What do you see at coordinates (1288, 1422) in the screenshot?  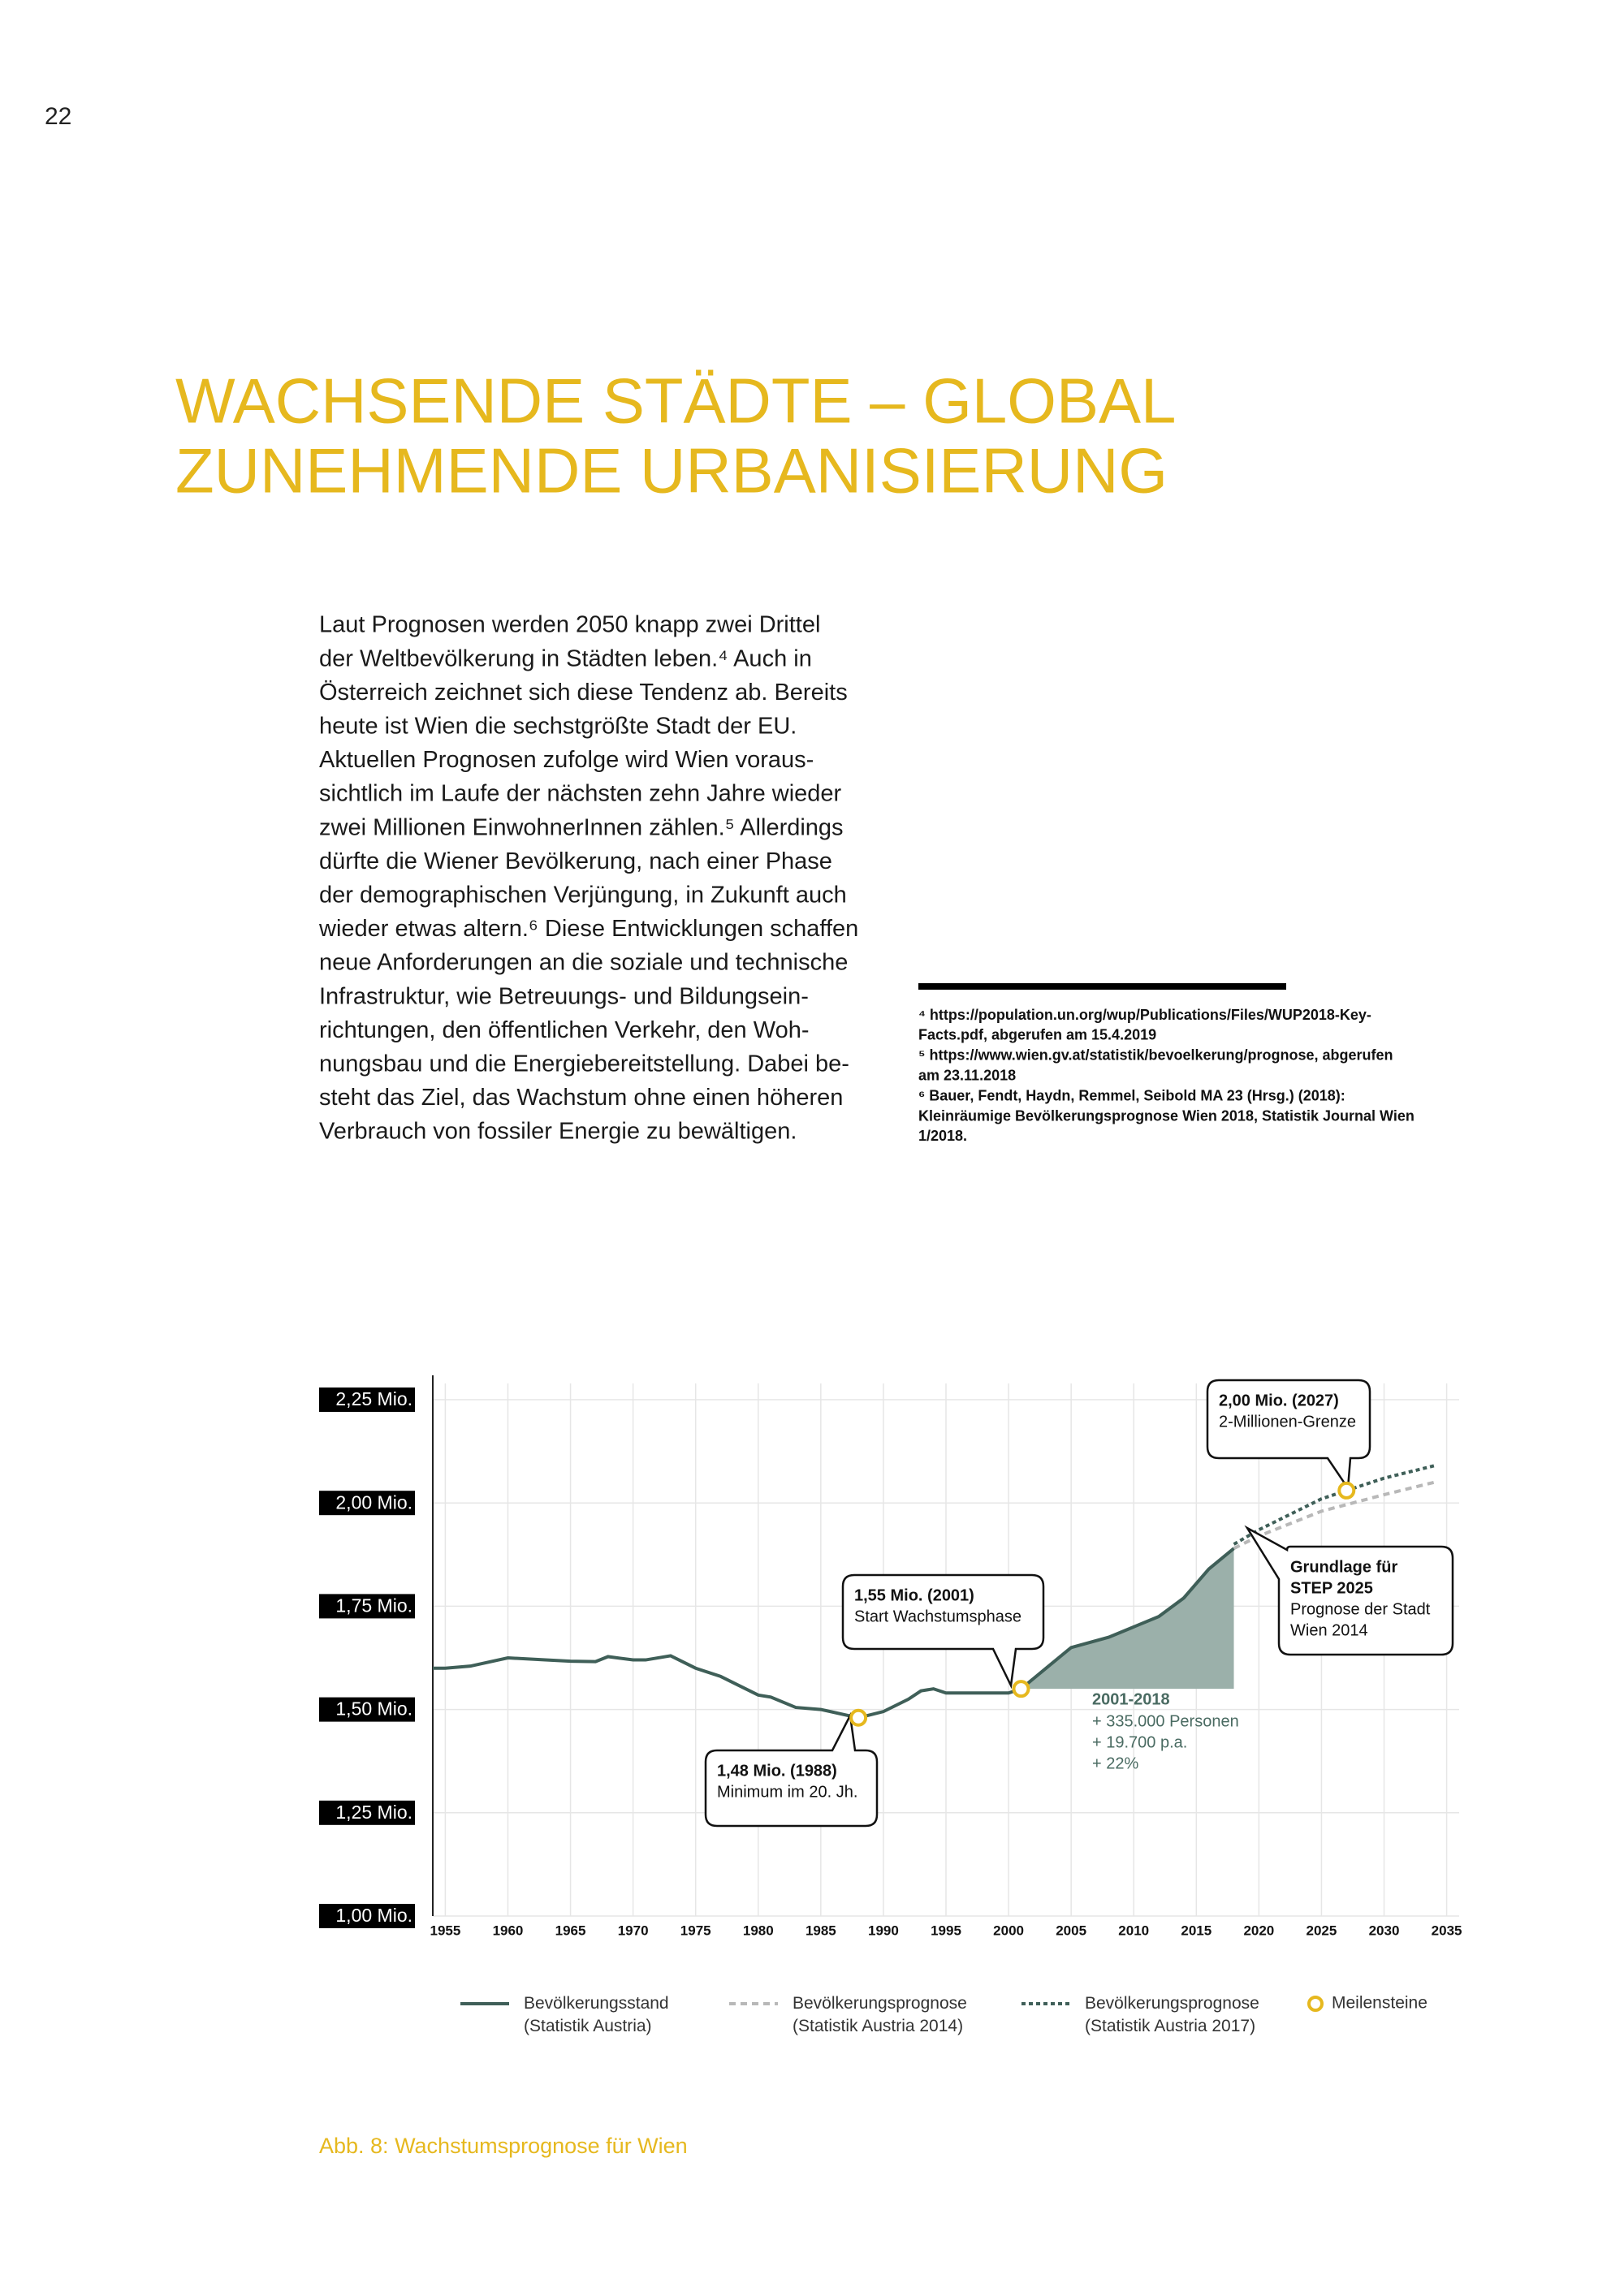 I see `callout-text: 2-Millionen-Grenze` at bounding box center [1288, 1422].